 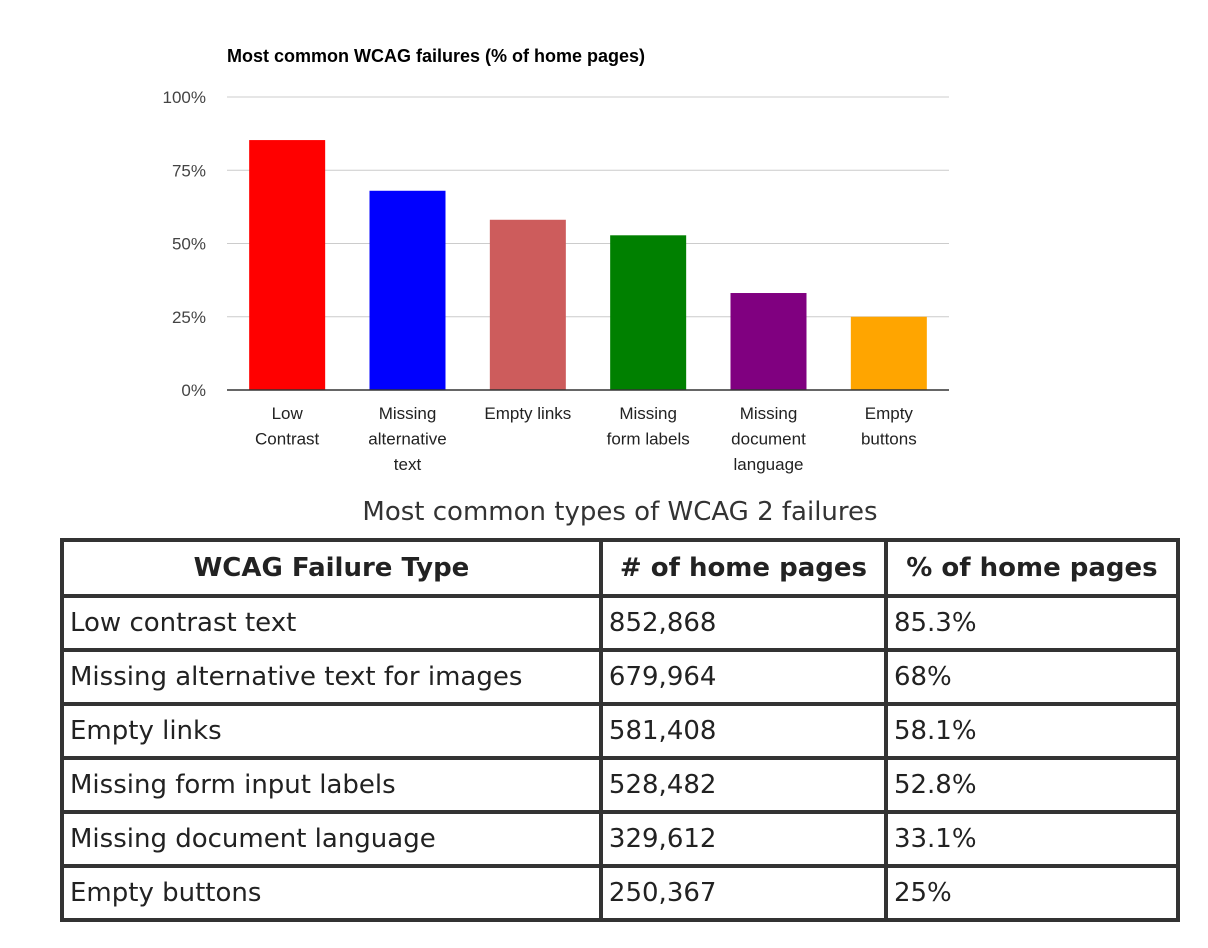 What do you see at coordinates (588, 207) in the screenshot?
I see `gridlines` at bounding box center [588, 207].